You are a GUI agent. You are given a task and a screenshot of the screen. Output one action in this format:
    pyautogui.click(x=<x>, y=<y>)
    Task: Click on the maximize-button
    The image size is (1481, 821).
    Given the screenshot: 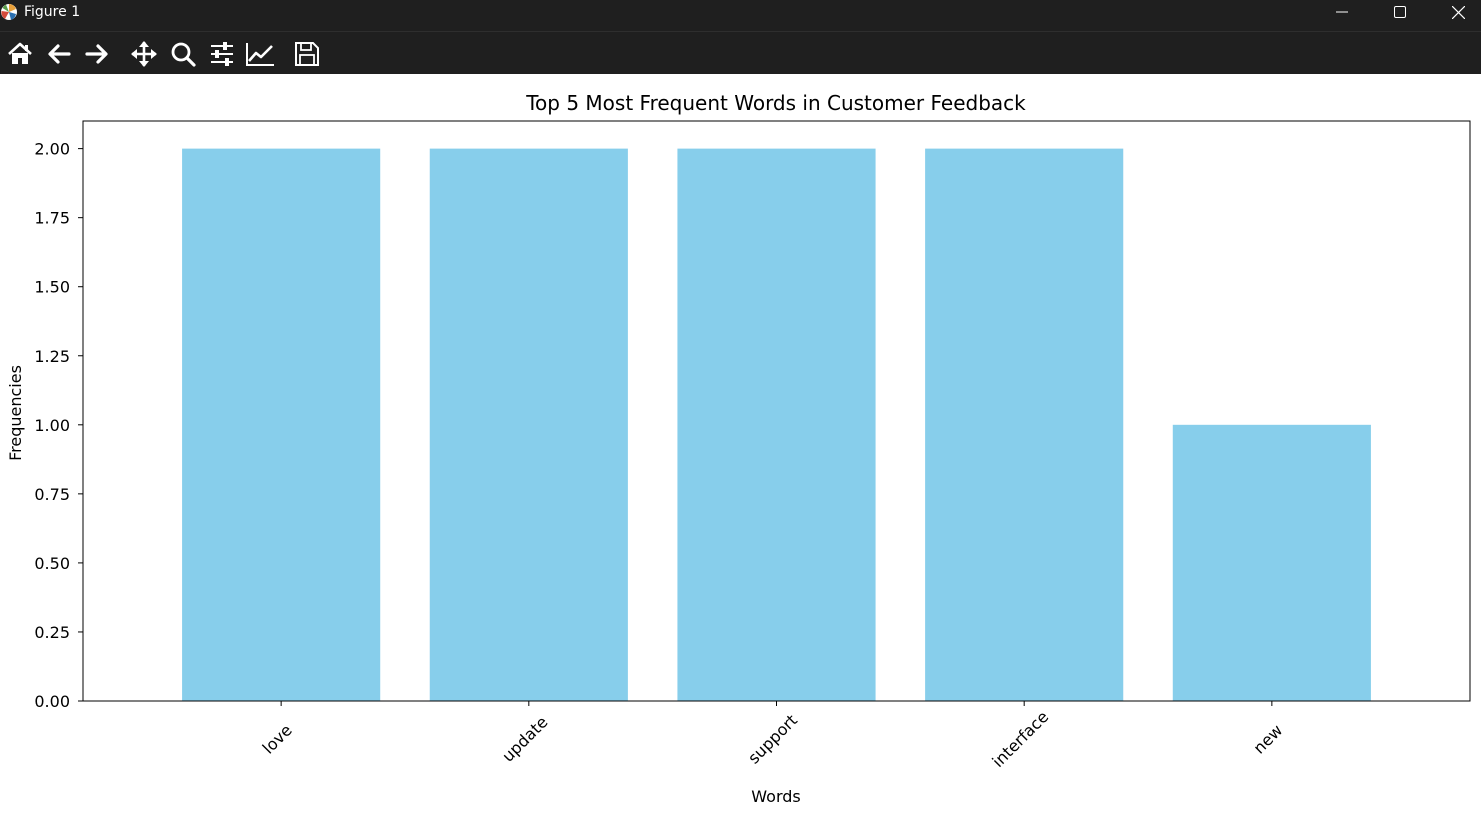 What is the action you would take?
    pyautogui.click(x=1400, y=12)
    